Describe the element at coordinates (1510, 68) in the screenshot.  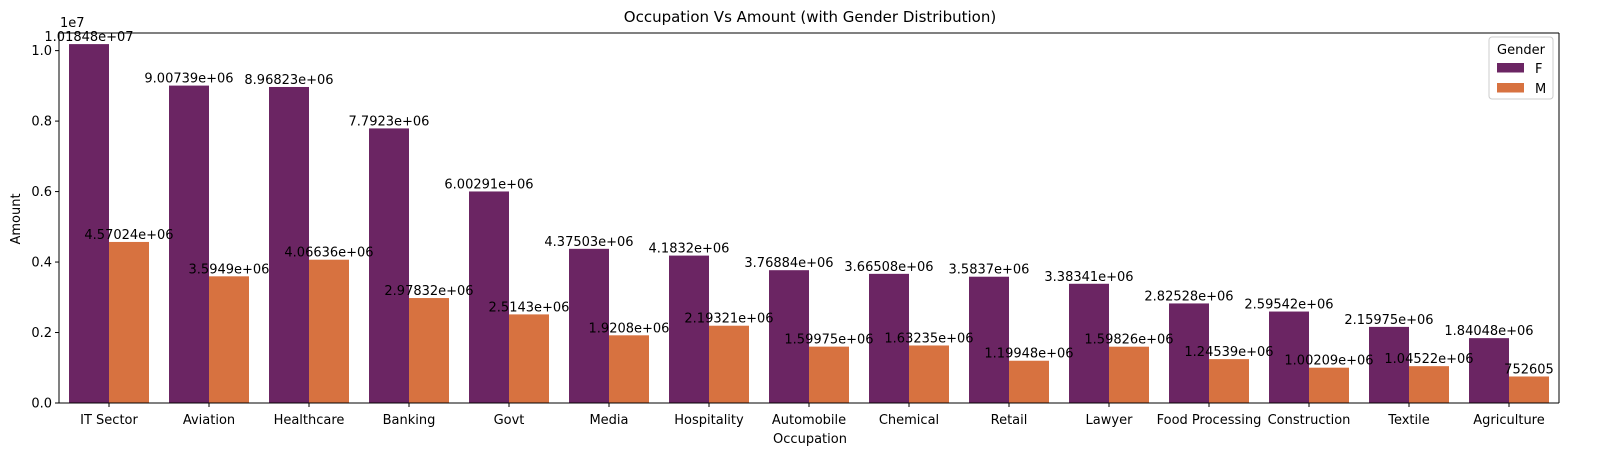
I see `legend-swatch-f` at that location.